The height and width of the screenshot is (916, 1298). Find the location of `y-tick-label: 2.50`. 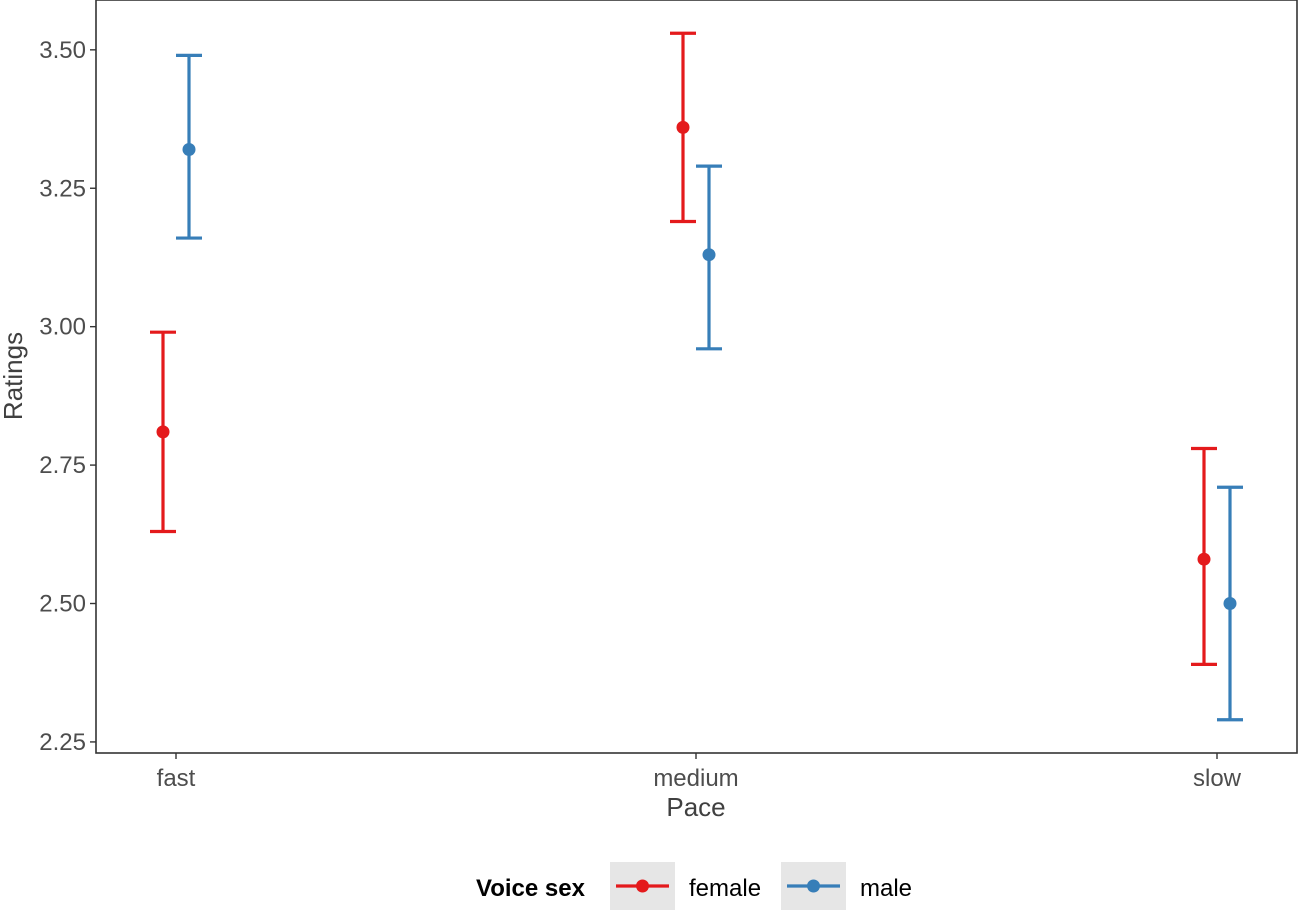

y-tick-label: 2.50 is located at coordinates (62, 604).